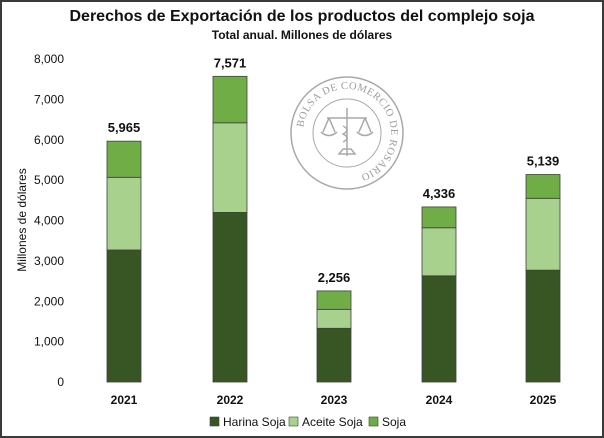 The image size is (604, 438). What do you see at coordinates (22, 219) in the screenshot?
I see `y-axis-label: Millones de dólares` at bounding box center [22, 219].